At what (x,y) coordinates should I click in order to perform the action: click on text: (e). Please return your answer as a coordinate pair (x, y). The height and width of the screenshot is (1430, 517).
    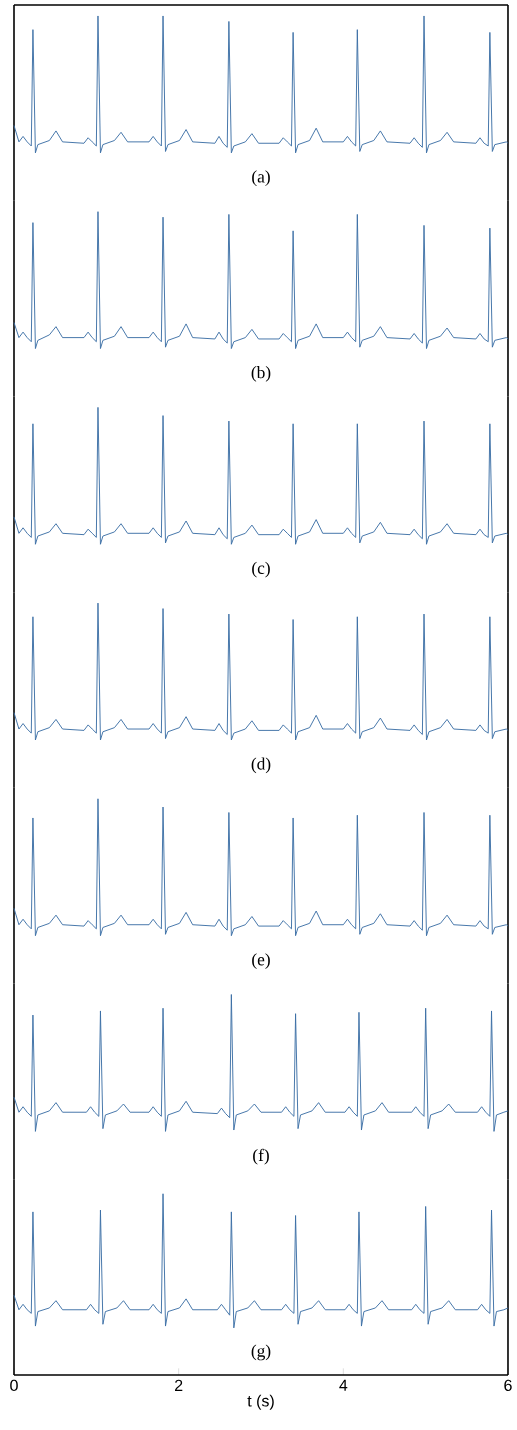
    Looking at the image, I should click on (261, 961).